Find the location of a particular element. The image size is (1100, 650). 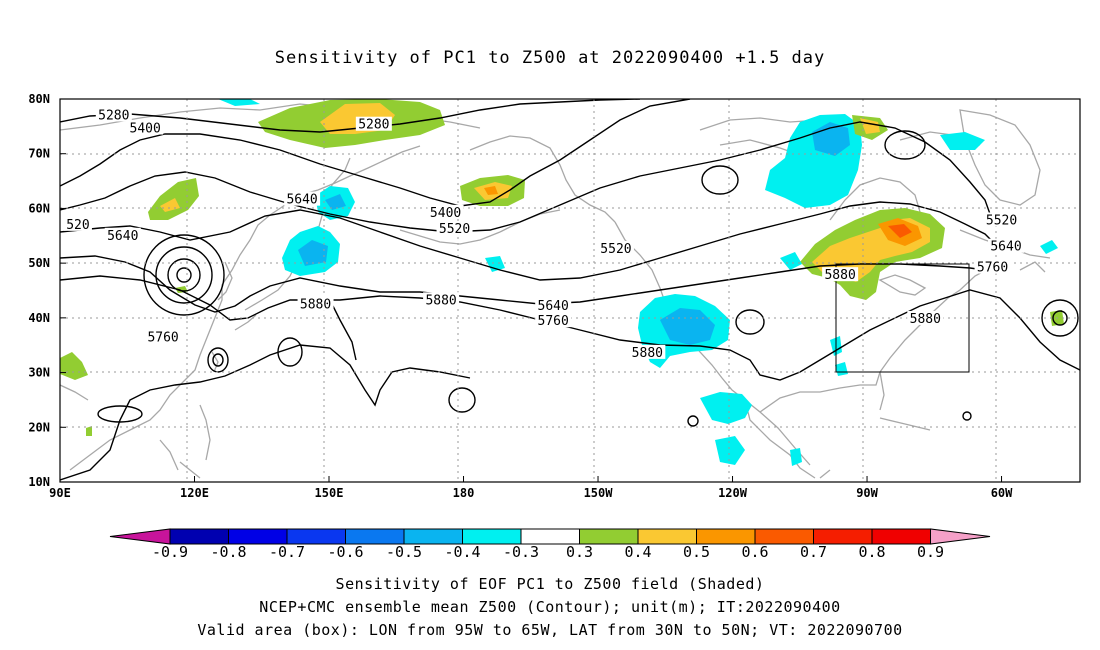

latitude-axis: 80N 70N 60N 50N 40N 30N 20N 10N is located at coordinates (47, 290).